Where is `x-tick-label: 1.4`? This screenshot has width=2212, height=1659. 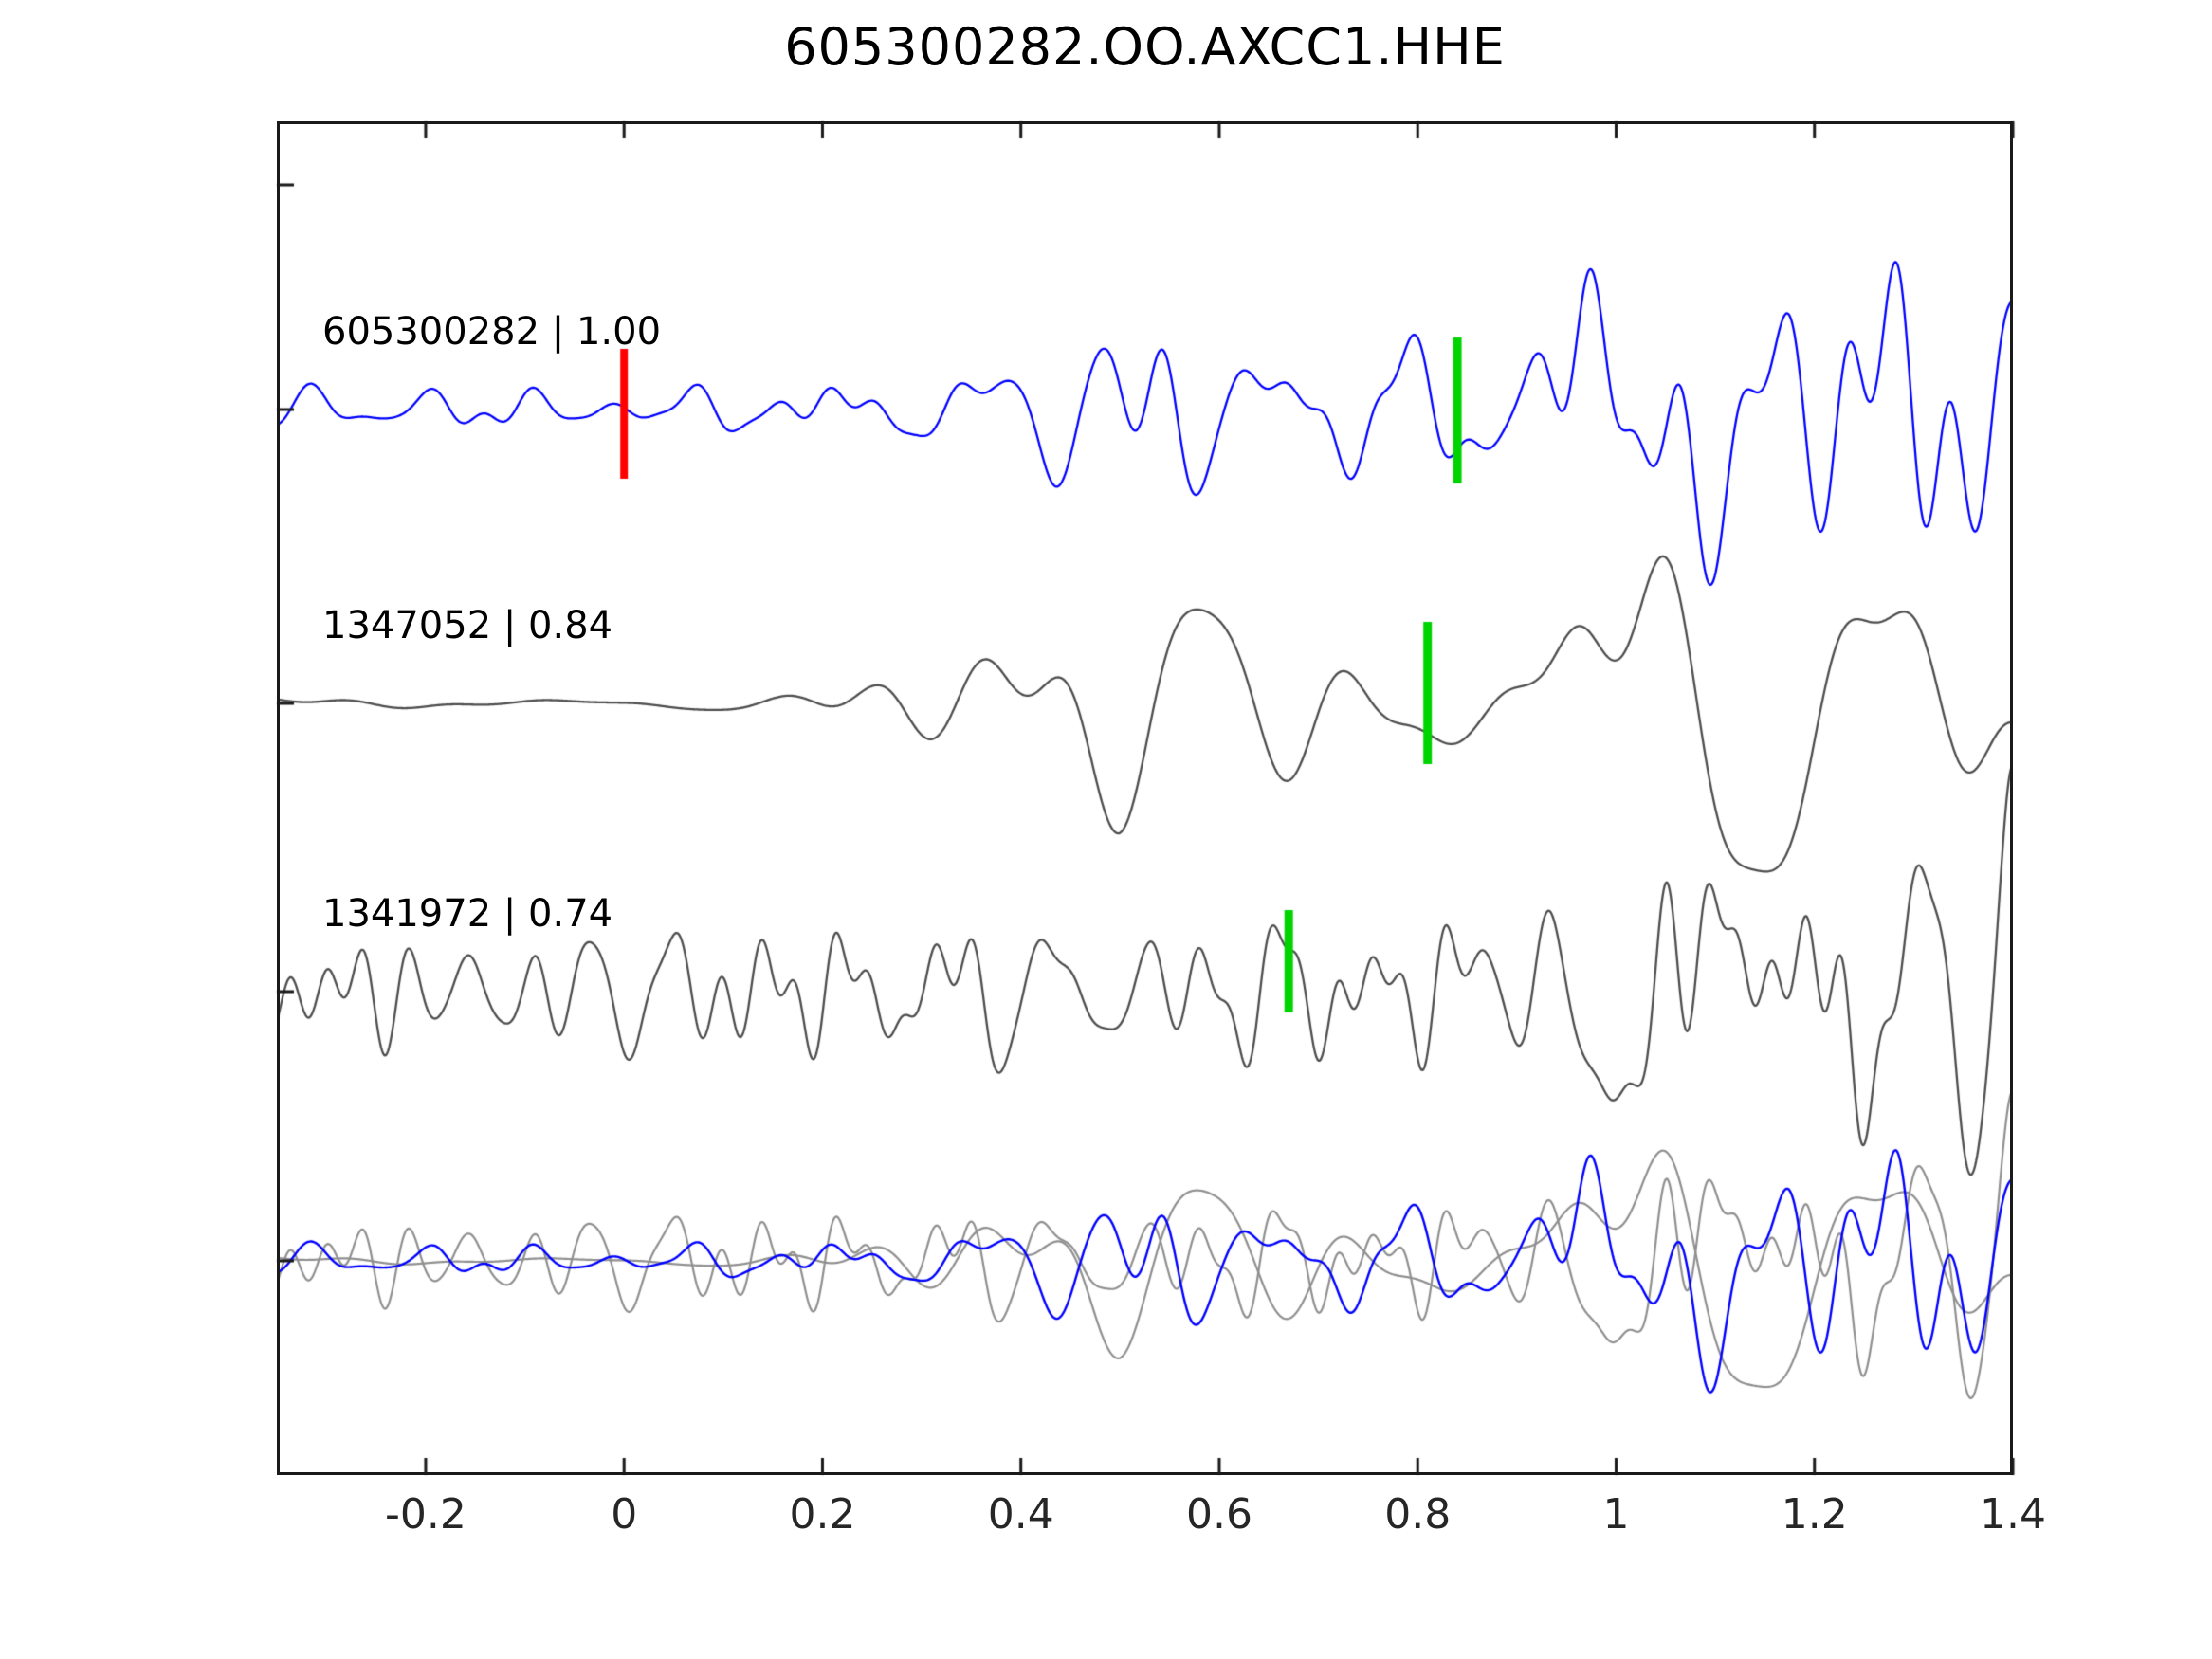 x-tick-label: 1.4 is located at coordinates (2013, 1514).